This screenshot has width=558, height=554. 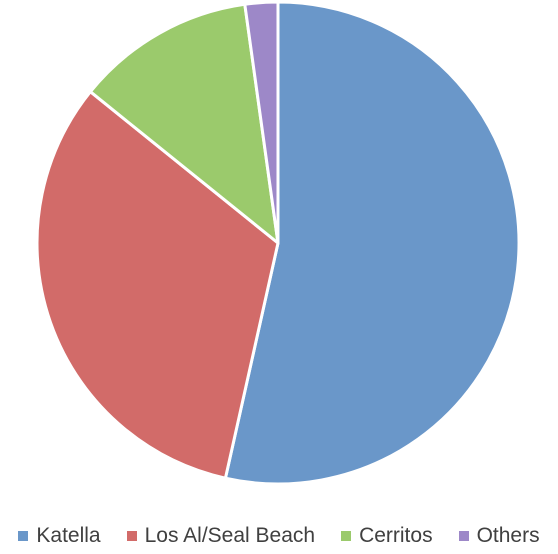 I want to click on legend-item-los-al-seal-beach: Los Al/Seal Beach, so click(x=221, y=536).